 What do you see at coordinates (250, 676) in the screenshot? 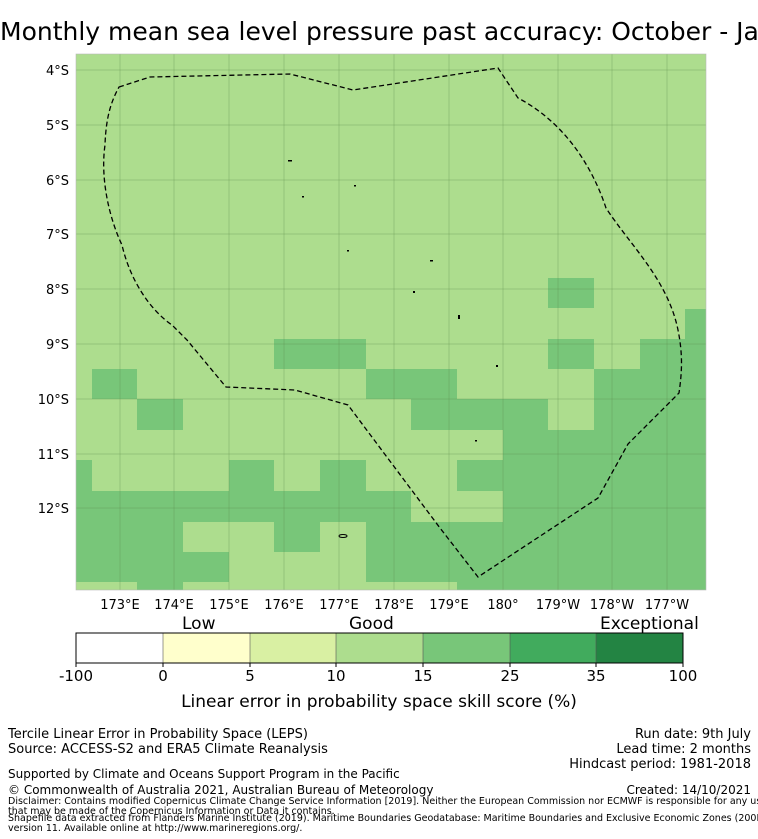
I see `colorbar-tick: 5` at bounding box center [250, 676].